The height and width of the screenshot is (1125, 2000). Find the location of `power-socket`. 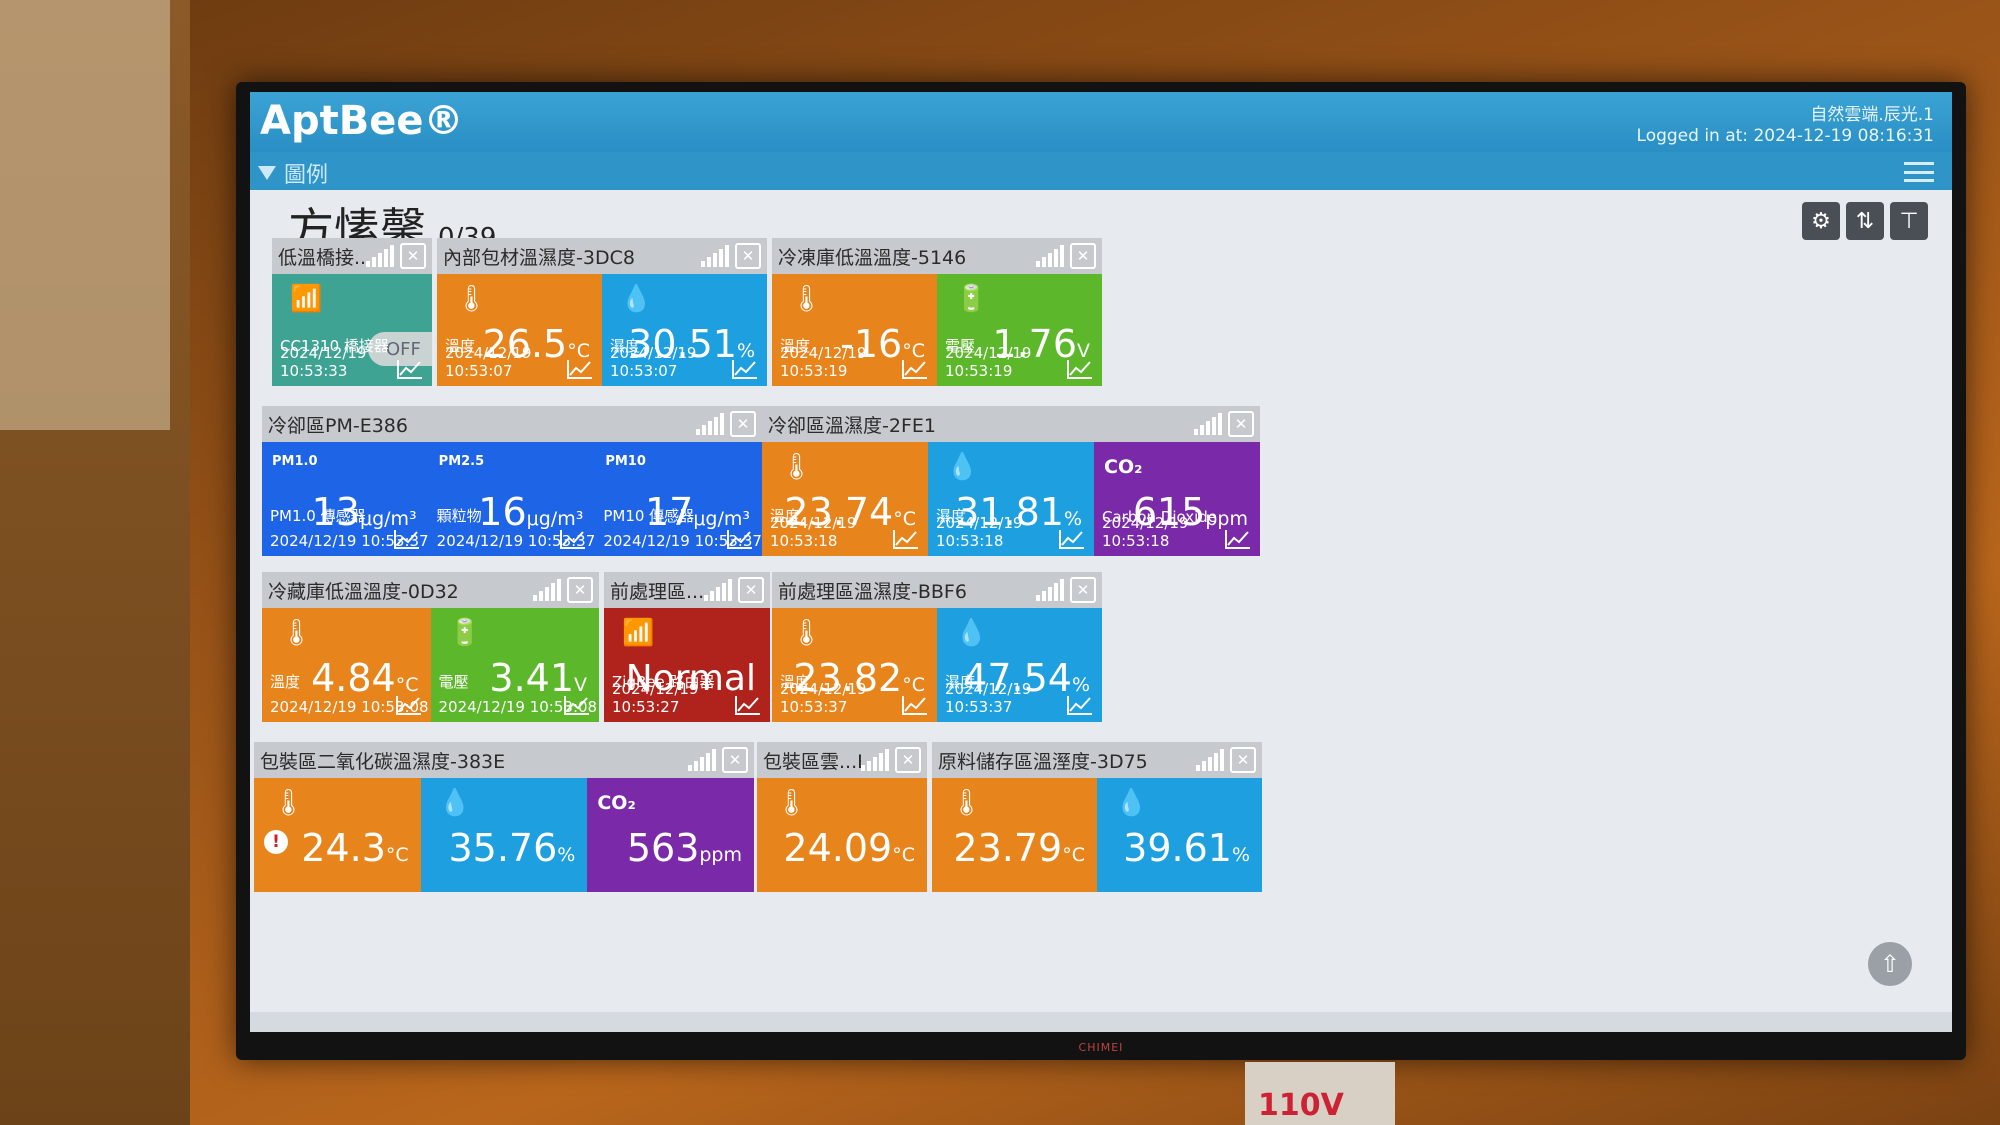

power-socket is located at coordinates (1320, 1093).